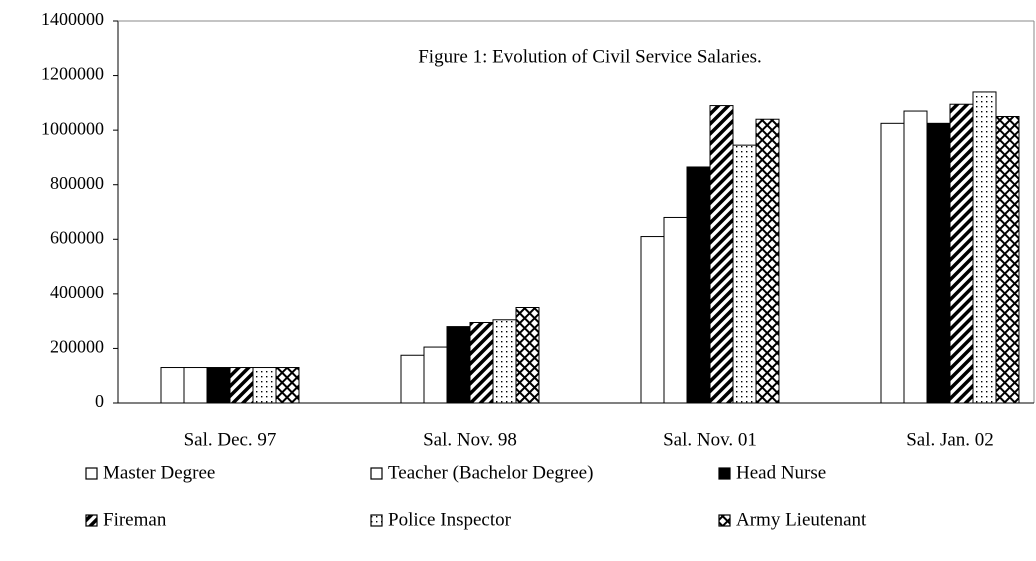  What do you see at coordinates (781, 472) in the screenshot?
I see `legend-label: Head Nurse` at bounding box center [781, 472].